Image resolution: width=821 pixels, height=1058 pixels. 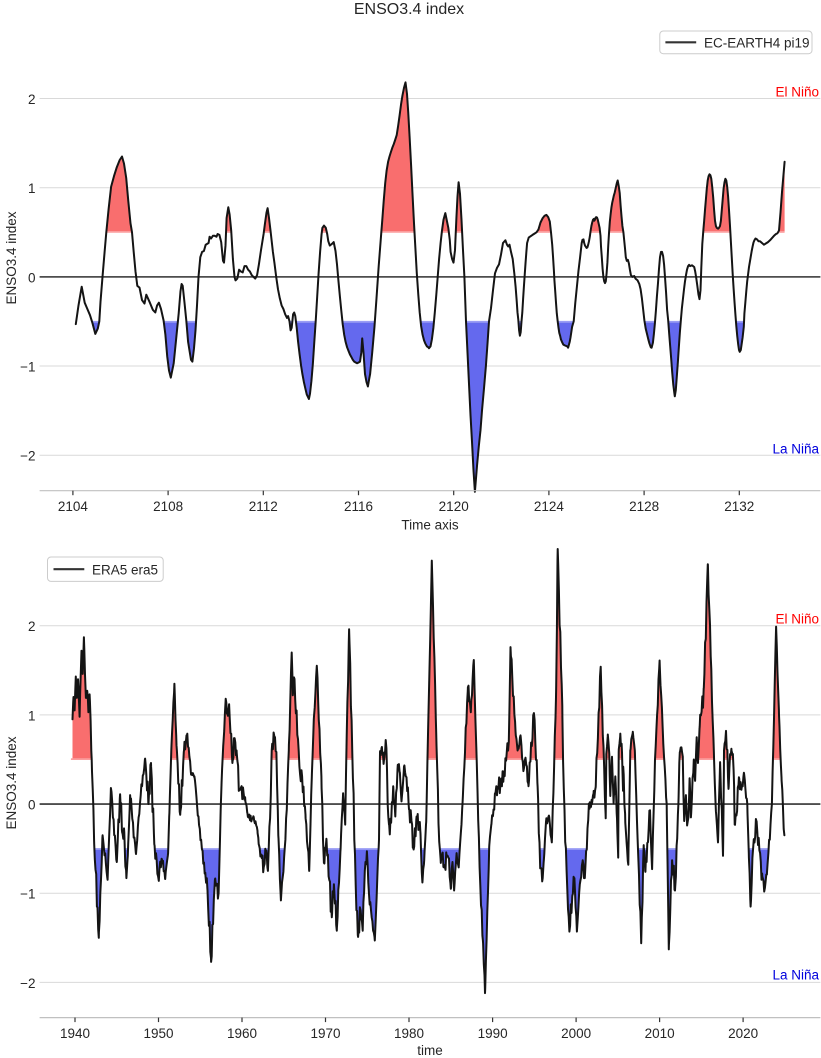 I want to click on svg-text: 2128, so click(x=644, y=506).